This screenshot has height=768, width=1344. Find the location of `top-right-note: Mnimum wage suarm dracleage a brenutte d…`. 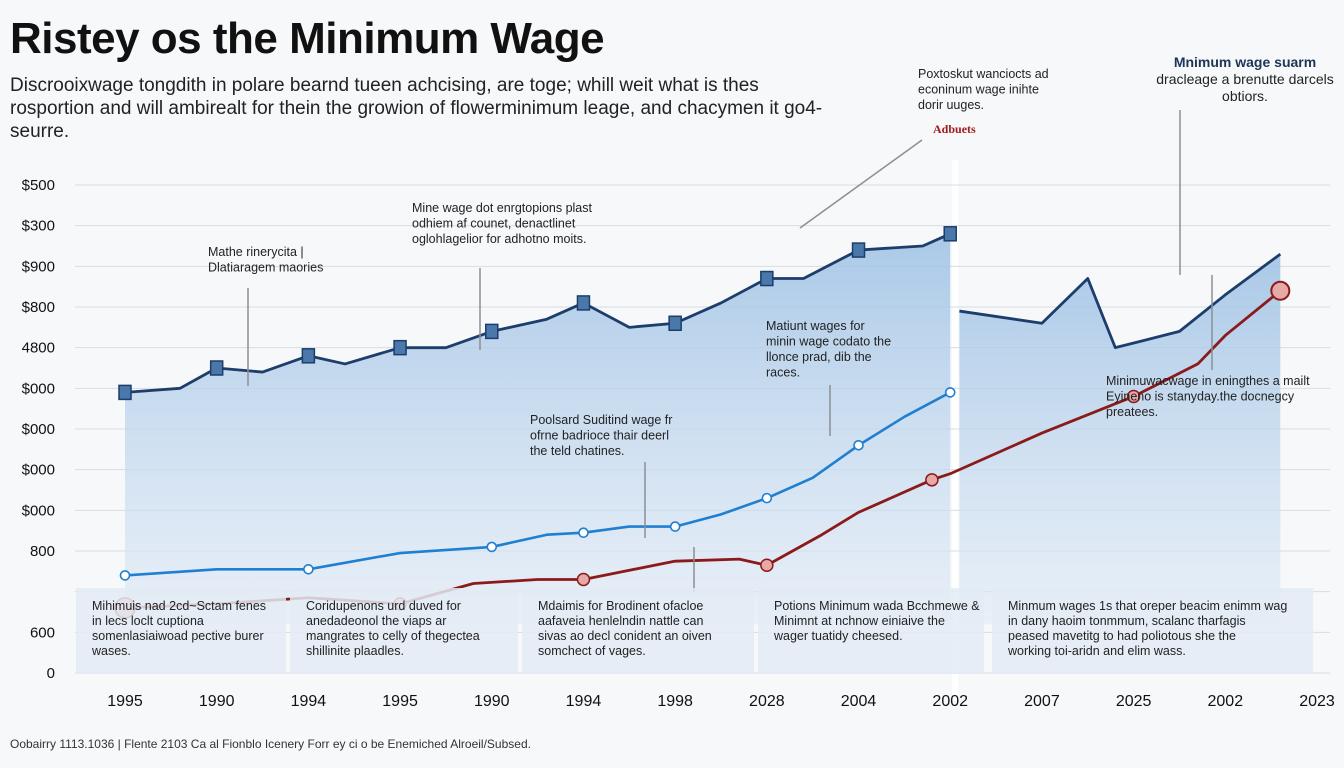

top-right-note: Mnimum wage suarm dracleage a brenutte d… is located at coordinates (1245, 79).